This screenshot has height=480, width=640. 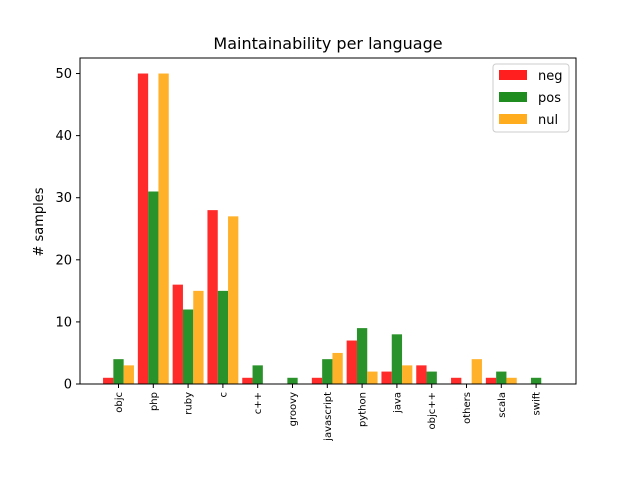 What do you see at coordinates (247, 380) in the screenshot?
I see `bar-neg-c++` at bounding box center [247, 380].